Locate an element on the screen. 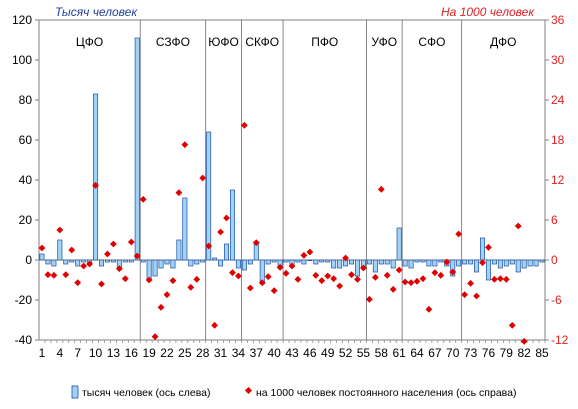 This screenshot has height=409, width=578. x-tick-label: 64 is located at coordinates (417, 353).